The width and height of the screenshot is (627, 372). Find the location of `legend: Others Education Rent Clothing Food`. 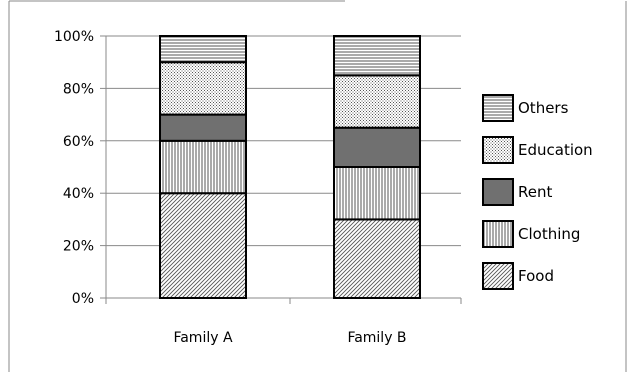

legend: Others Education Rent Clothing Food is located at coordinates (537, 192).